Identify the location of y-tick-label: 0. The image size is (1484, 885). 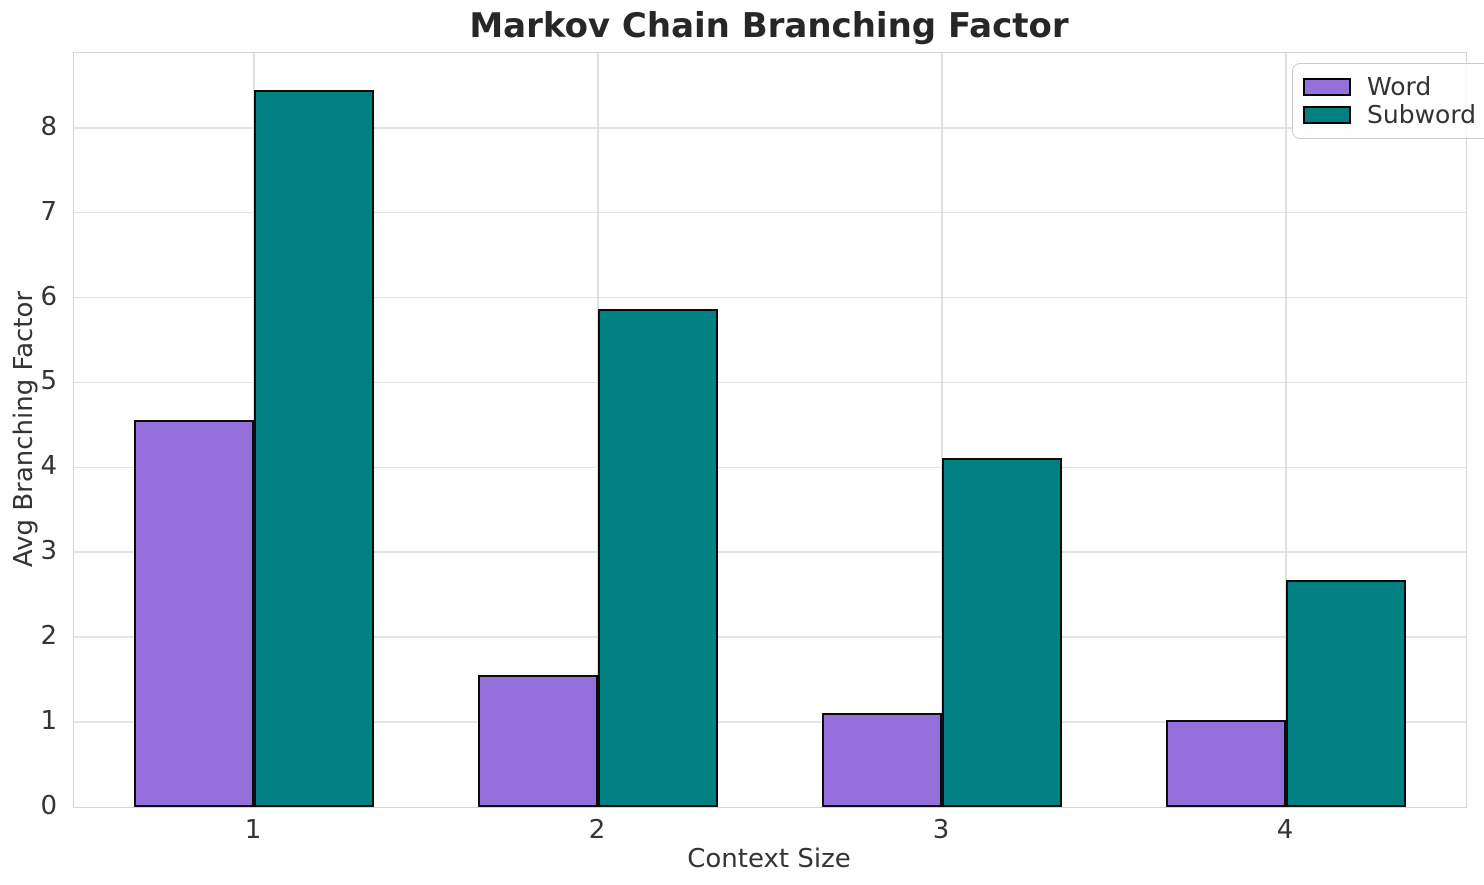
(48, 806).